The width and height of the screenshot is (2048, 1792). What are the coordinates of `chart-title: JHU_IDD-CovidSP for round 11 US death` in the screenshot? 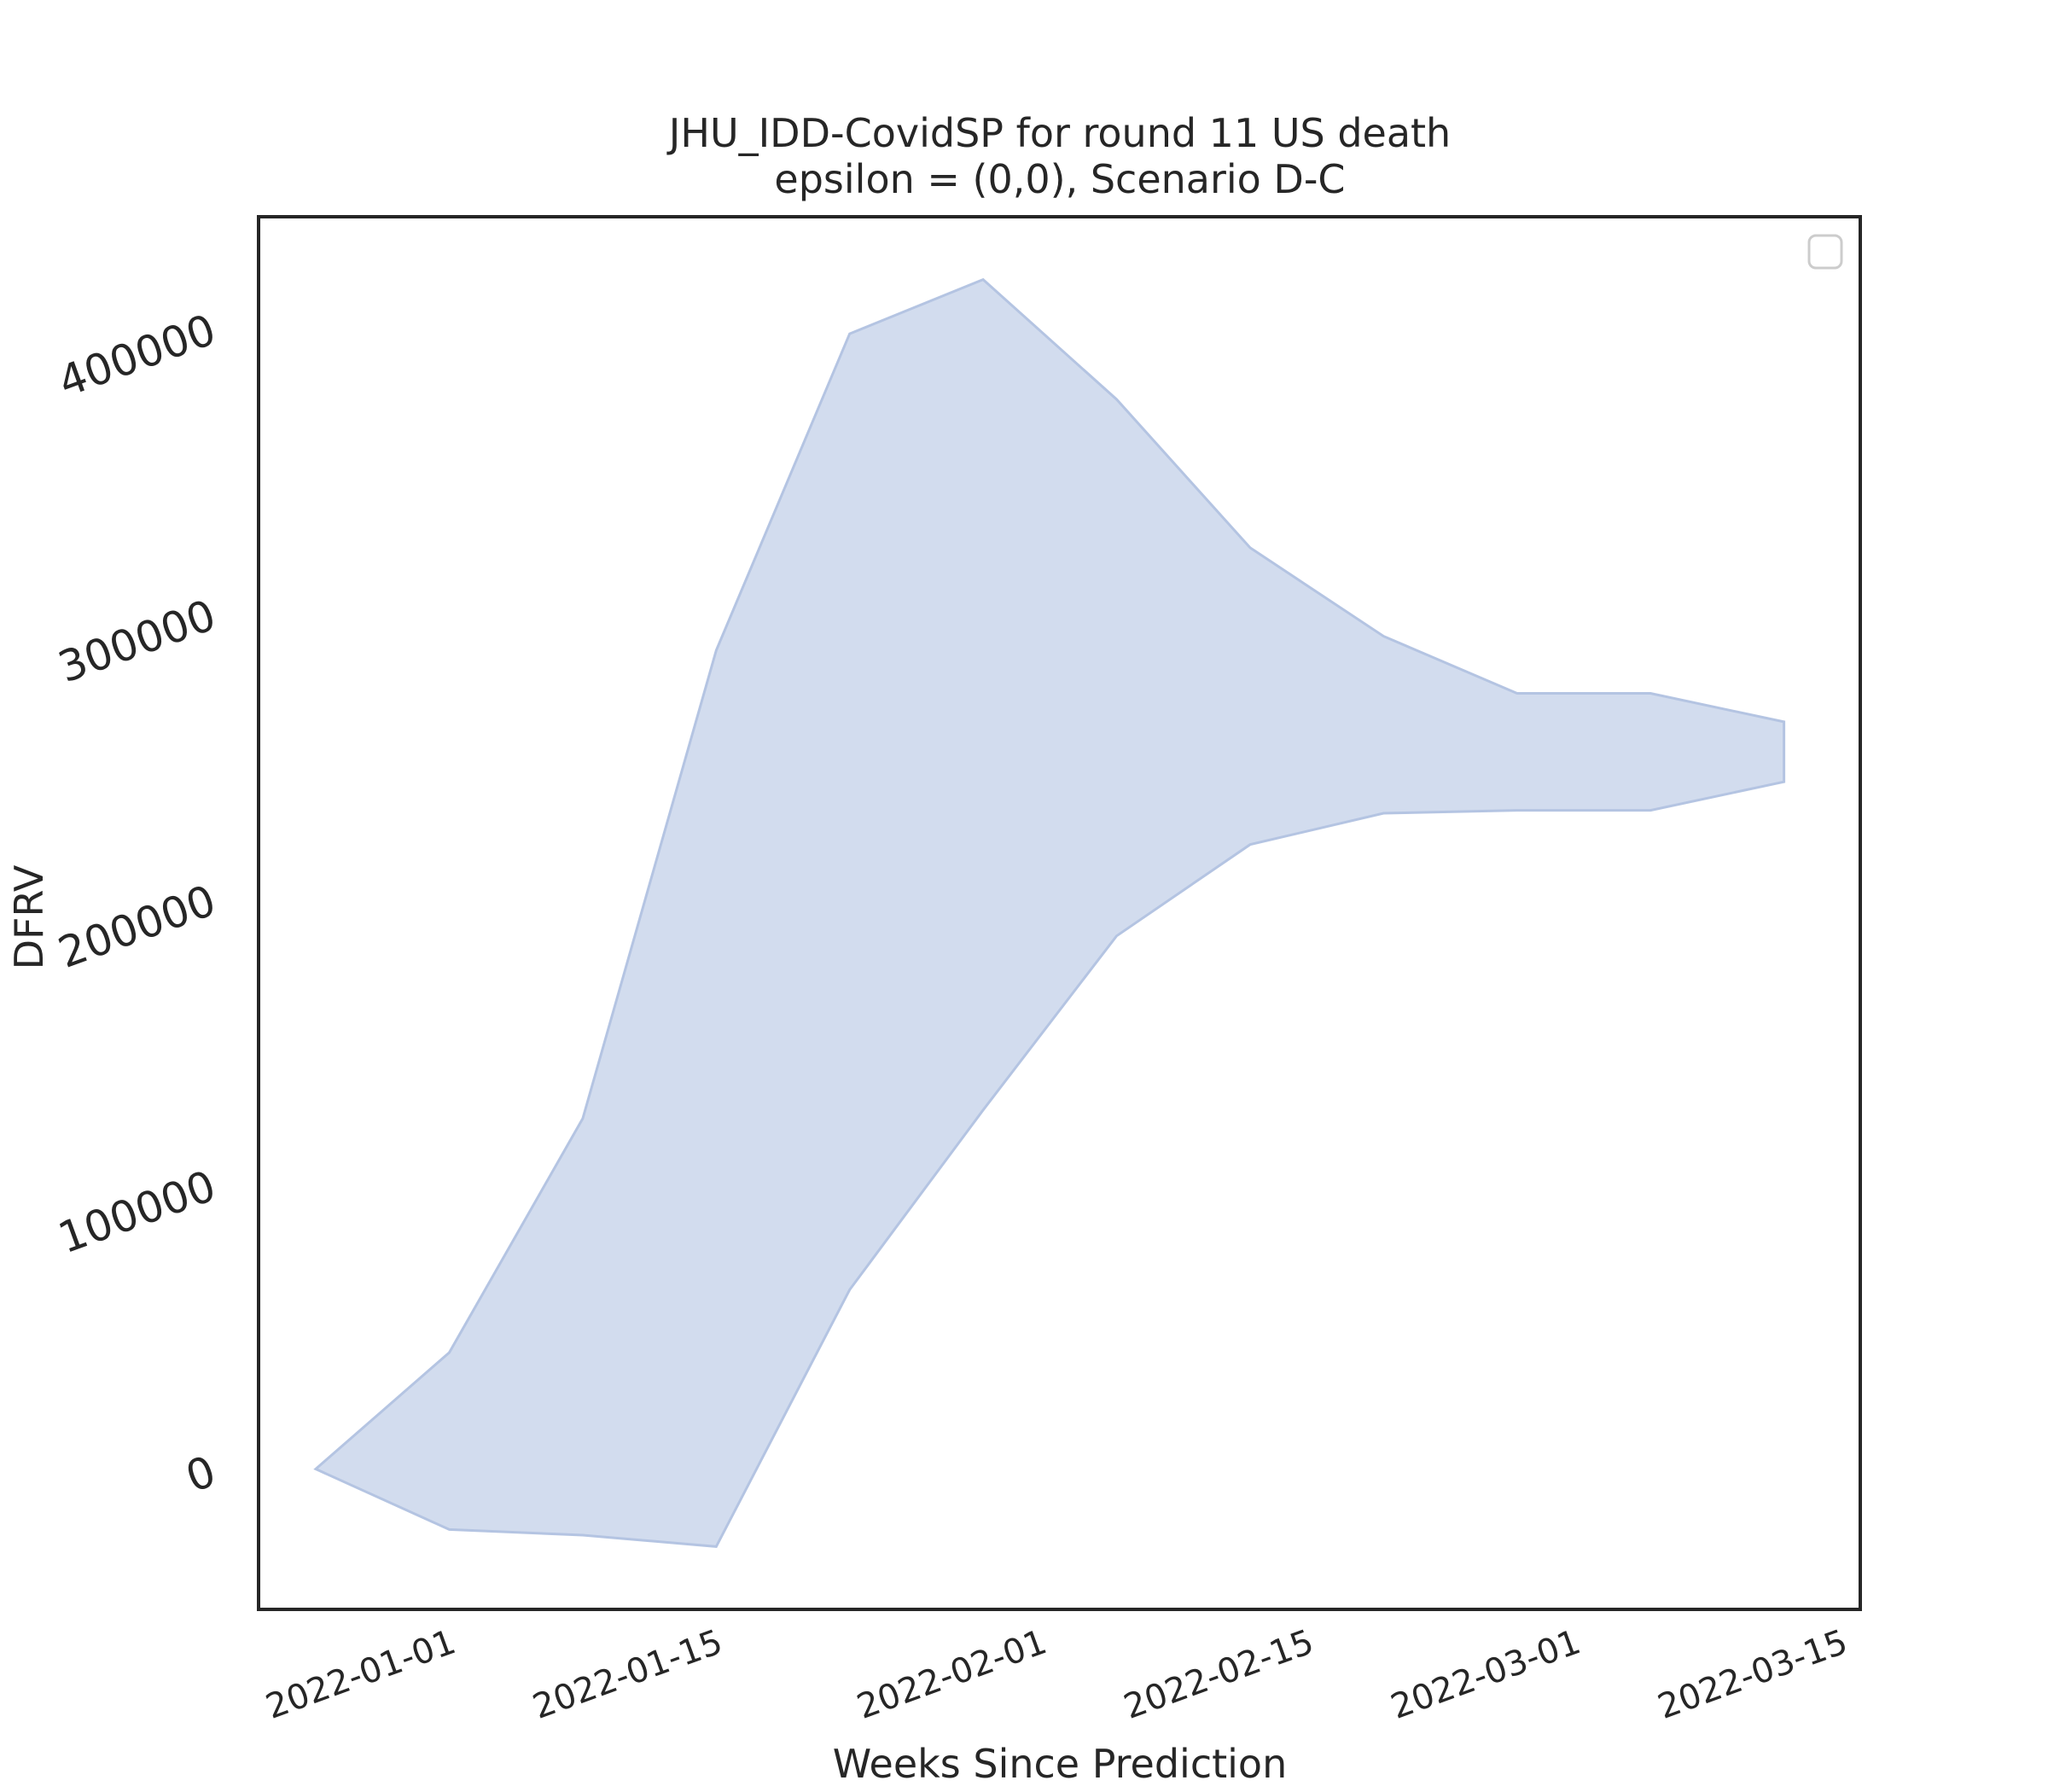 It's located at (1058, 133).